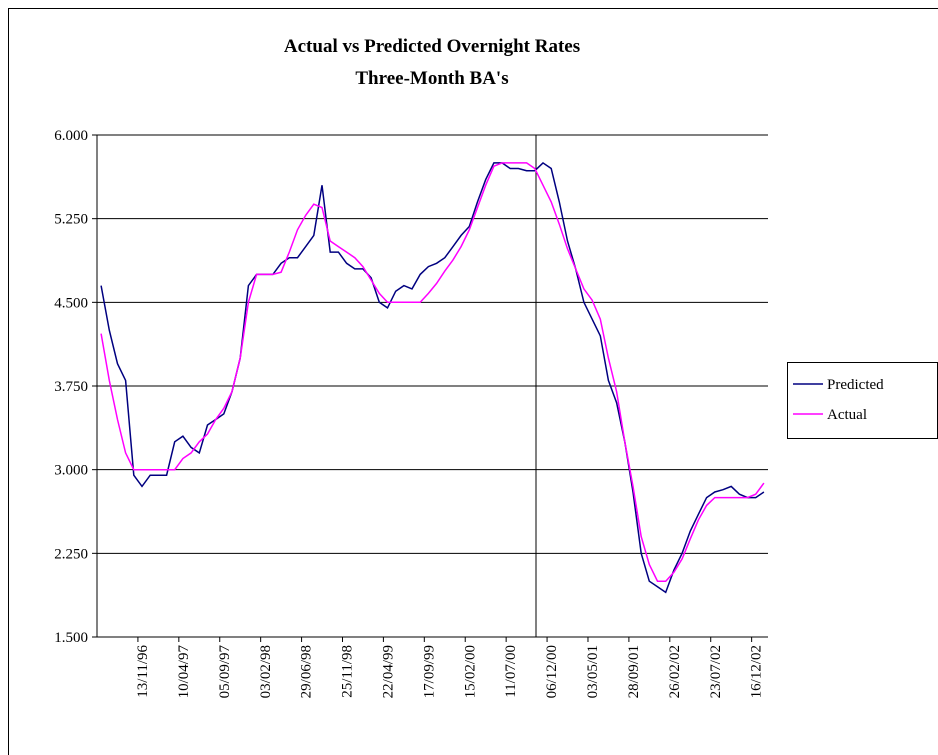 The height and width of the screenshot is (755, 938). I want to click on y-tick-label: 6.000, so click(71, 136).